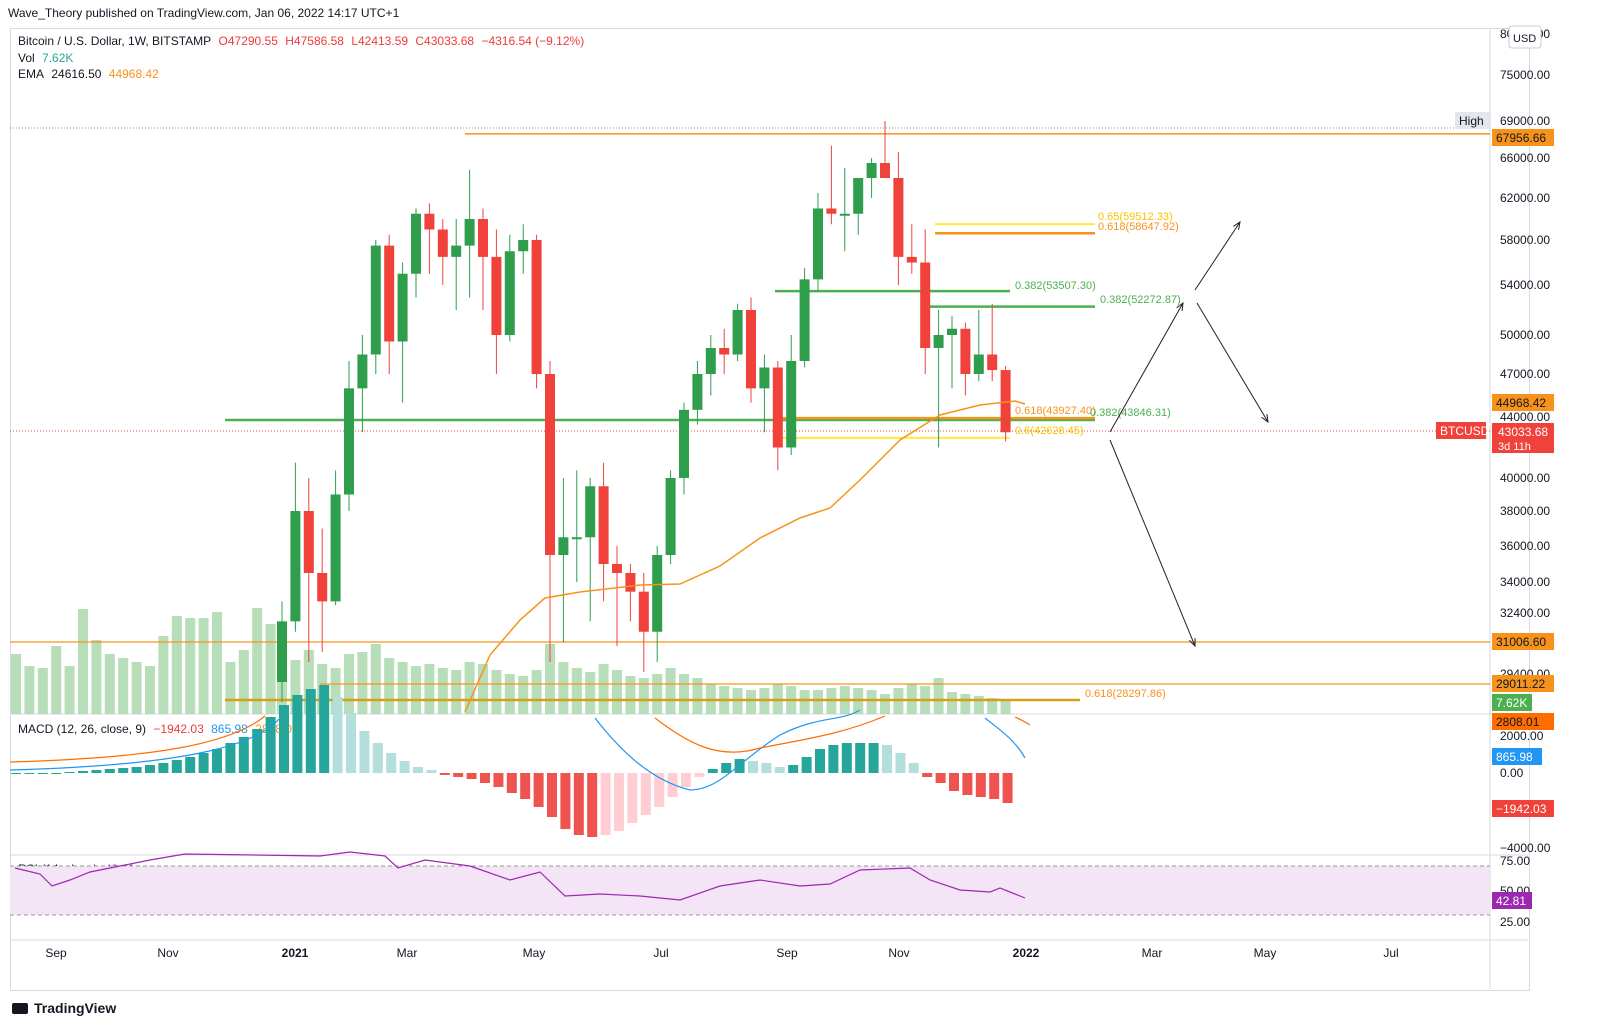  Describe the element at coordinates (133, 74) in the screenshot. I see `ema-value: 44968.42` at that location.